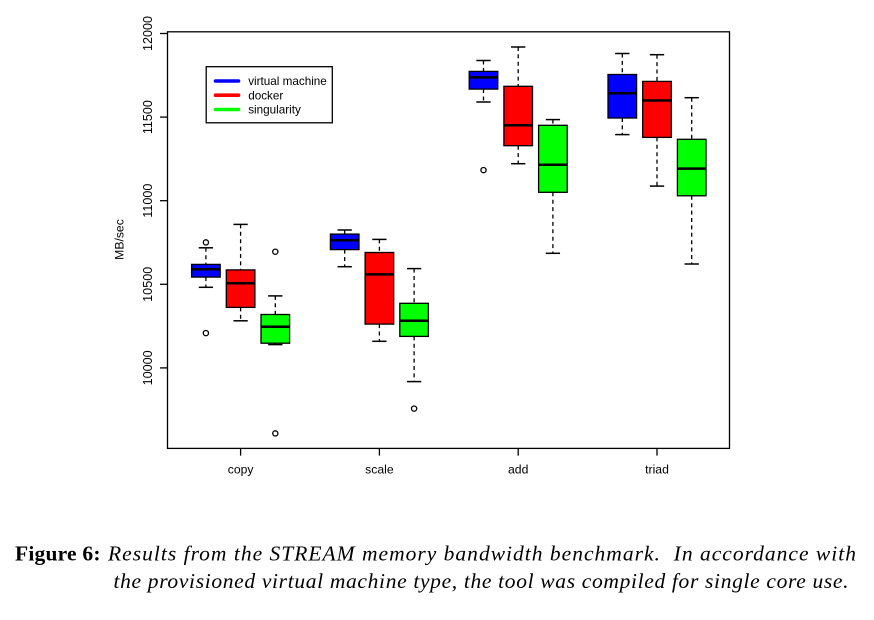 The height and width of the screenshot is (620, 874). Describe the element at coordinates (148, 201) in the screenshot. I see `svg-text: 11000` at that location.